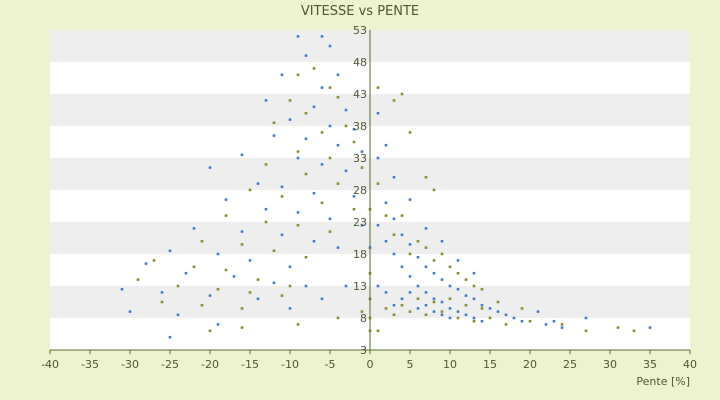  What do you see at coordinates (610, 364) in the screenshot?
I see `x-tick-label: 30` at bounding box center [610, 364].